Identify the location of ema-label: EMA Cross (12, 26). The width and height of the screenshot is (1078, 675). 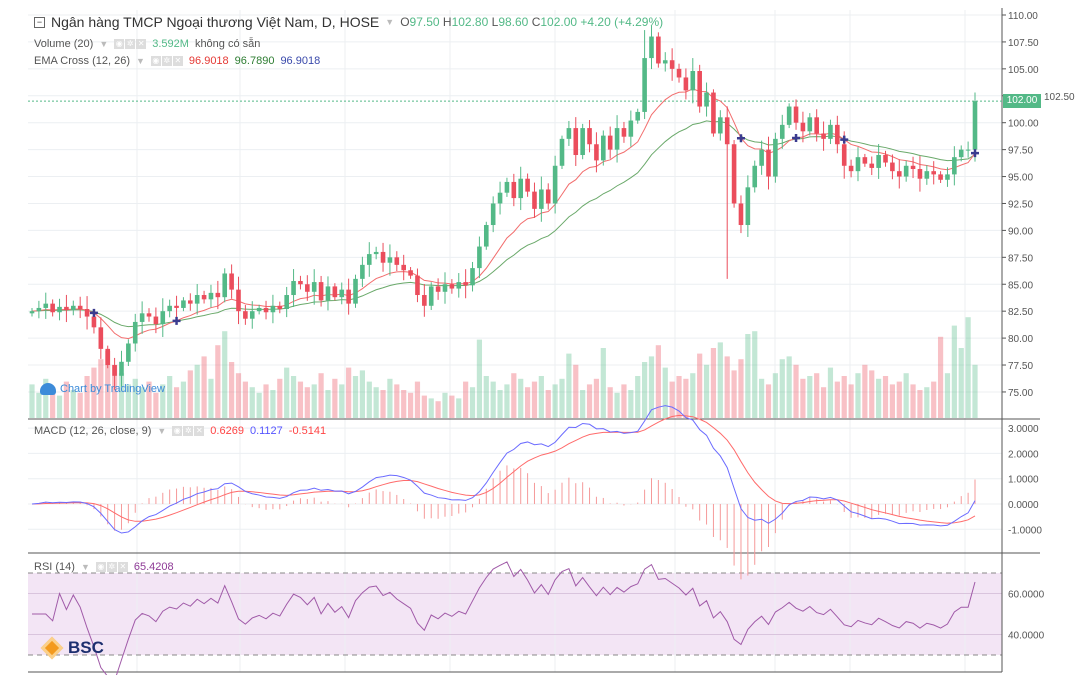
(82, 61).